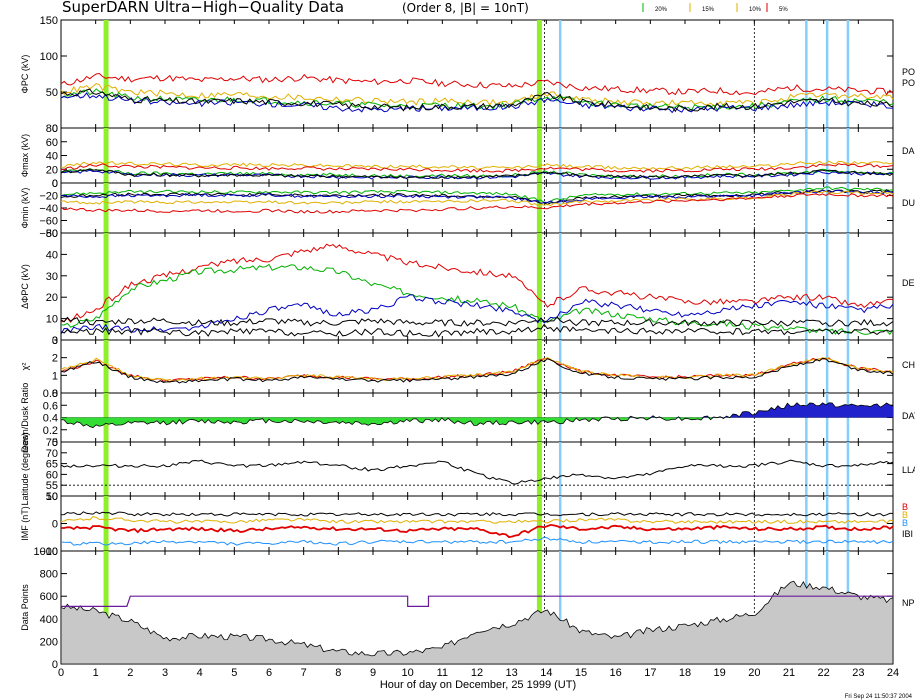 This screenshot has height=700, width=915. What do you see at coordinates (477, 601) in the screenshot?
I see `np-line` at bounding box center [477, 601].